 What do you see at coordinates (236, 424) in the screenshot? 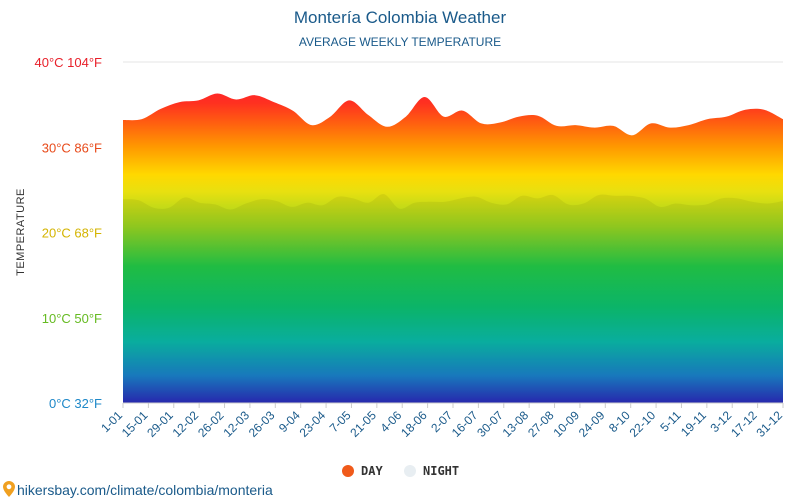
I see `x-tick-label: 12-03` at bounding box center [236, 424].